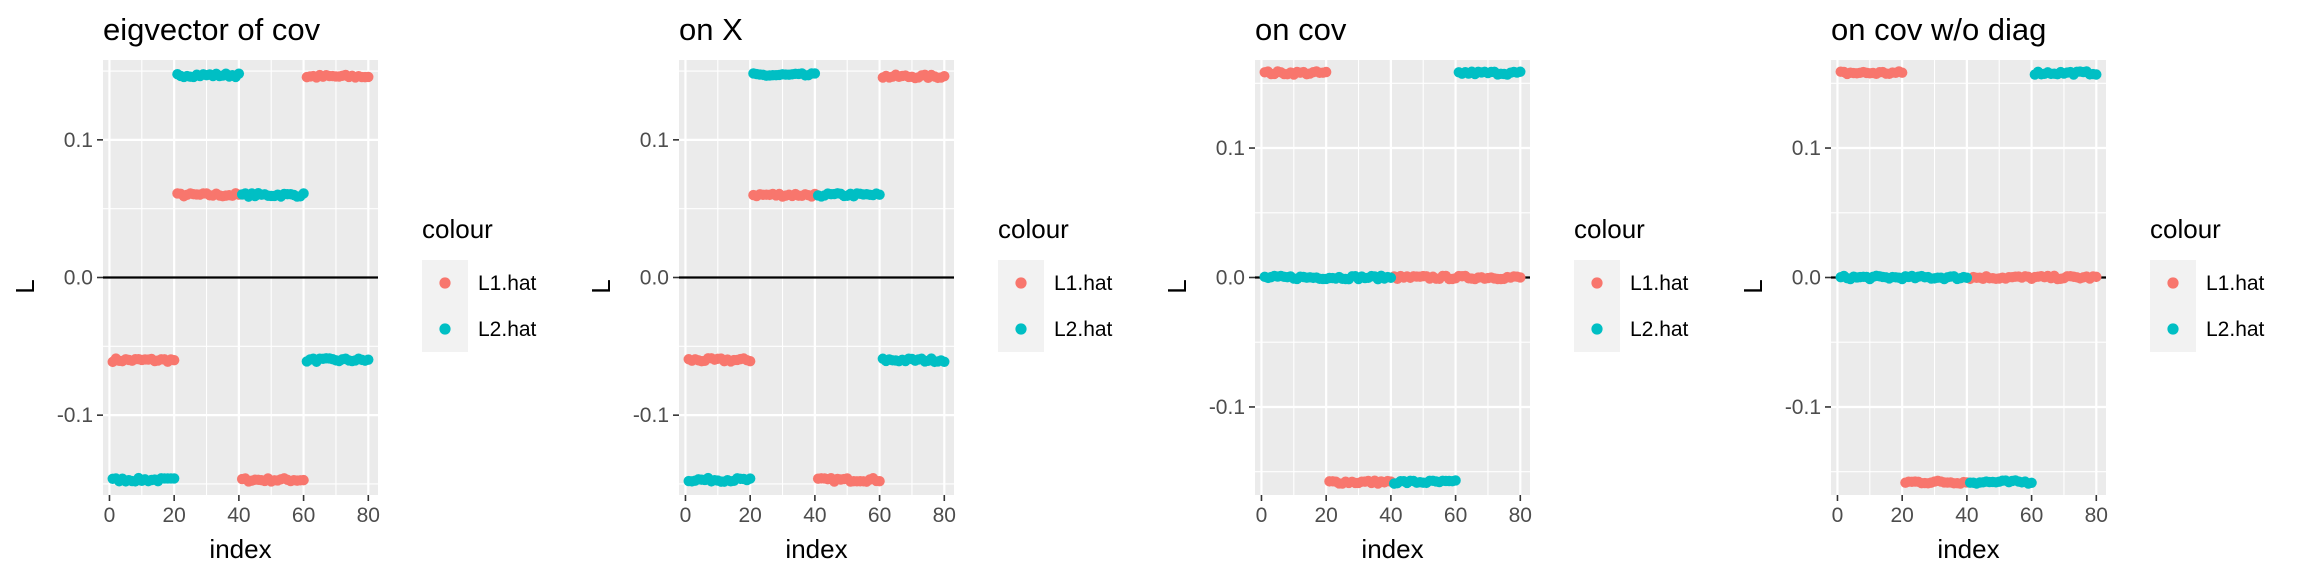 This screenshot has height=576, width=2304. What do you see at coordinates (1301, 29) in the screenshot?
I see `chart-title: on cov` at bounding box center [1301, 29].